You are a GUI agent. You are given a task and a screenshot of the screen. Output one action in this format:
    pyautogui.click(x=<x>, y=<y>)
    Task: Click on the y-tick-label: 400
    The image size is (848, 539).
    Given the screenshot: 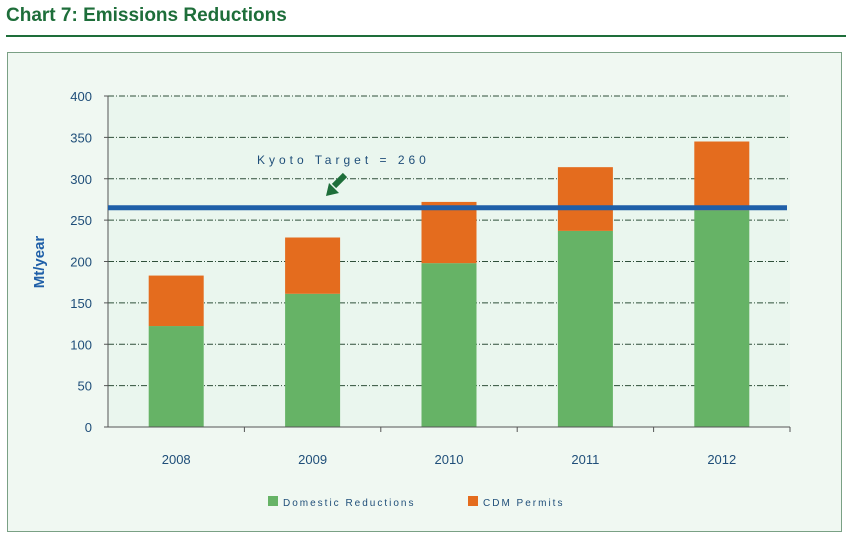 What is the action you would take?
    pyautogui.click(x=81, y=96)
    